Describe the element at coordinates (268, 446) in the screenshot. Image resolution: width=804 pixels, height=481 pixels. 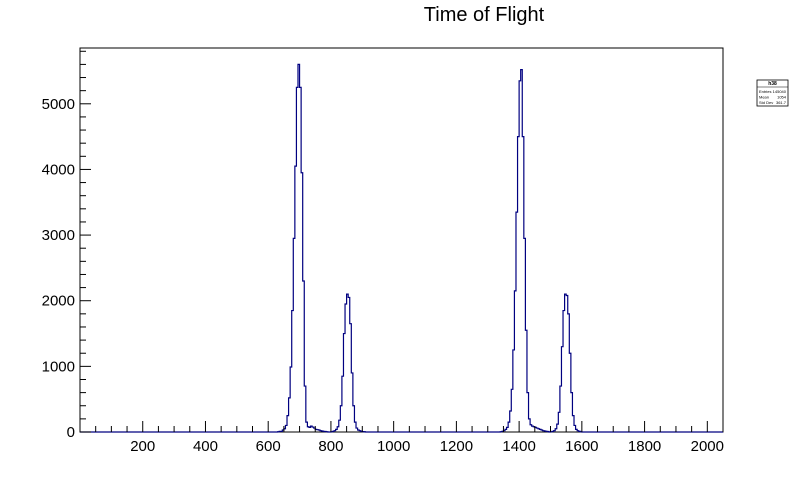
I see `x-tick-label: 600` at that location.